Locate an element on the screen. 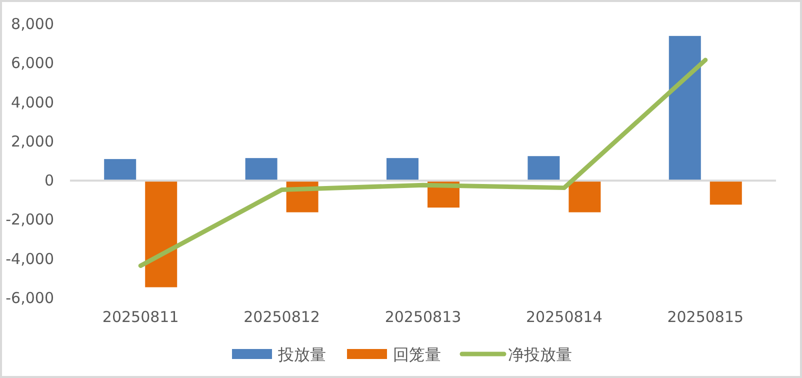 The image size is (802, 378). x-tick-label: 20250815 is located at coordinates (705, 317).